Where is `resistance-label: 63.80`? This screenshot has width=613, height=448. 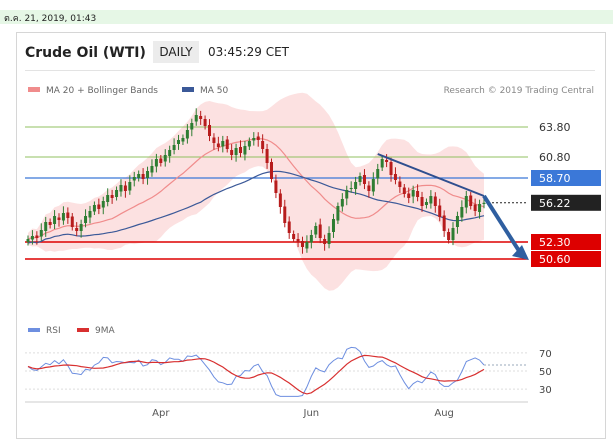 resistance-label: 63.80 is located at coordinates (555, 127).